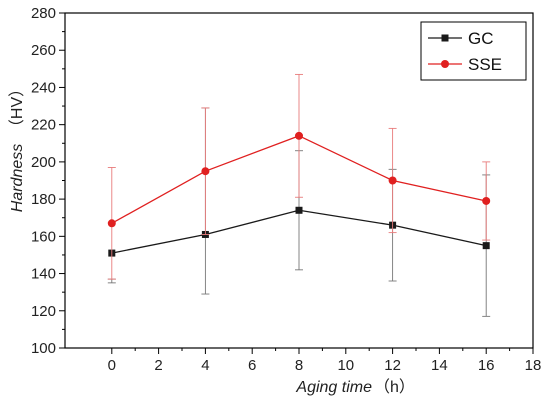 The width and height of the screenshot is (550, 410). Describe the element at coordinates (17, 178) in the screenshot. I see `y-axis-label: Hardness` at that location.